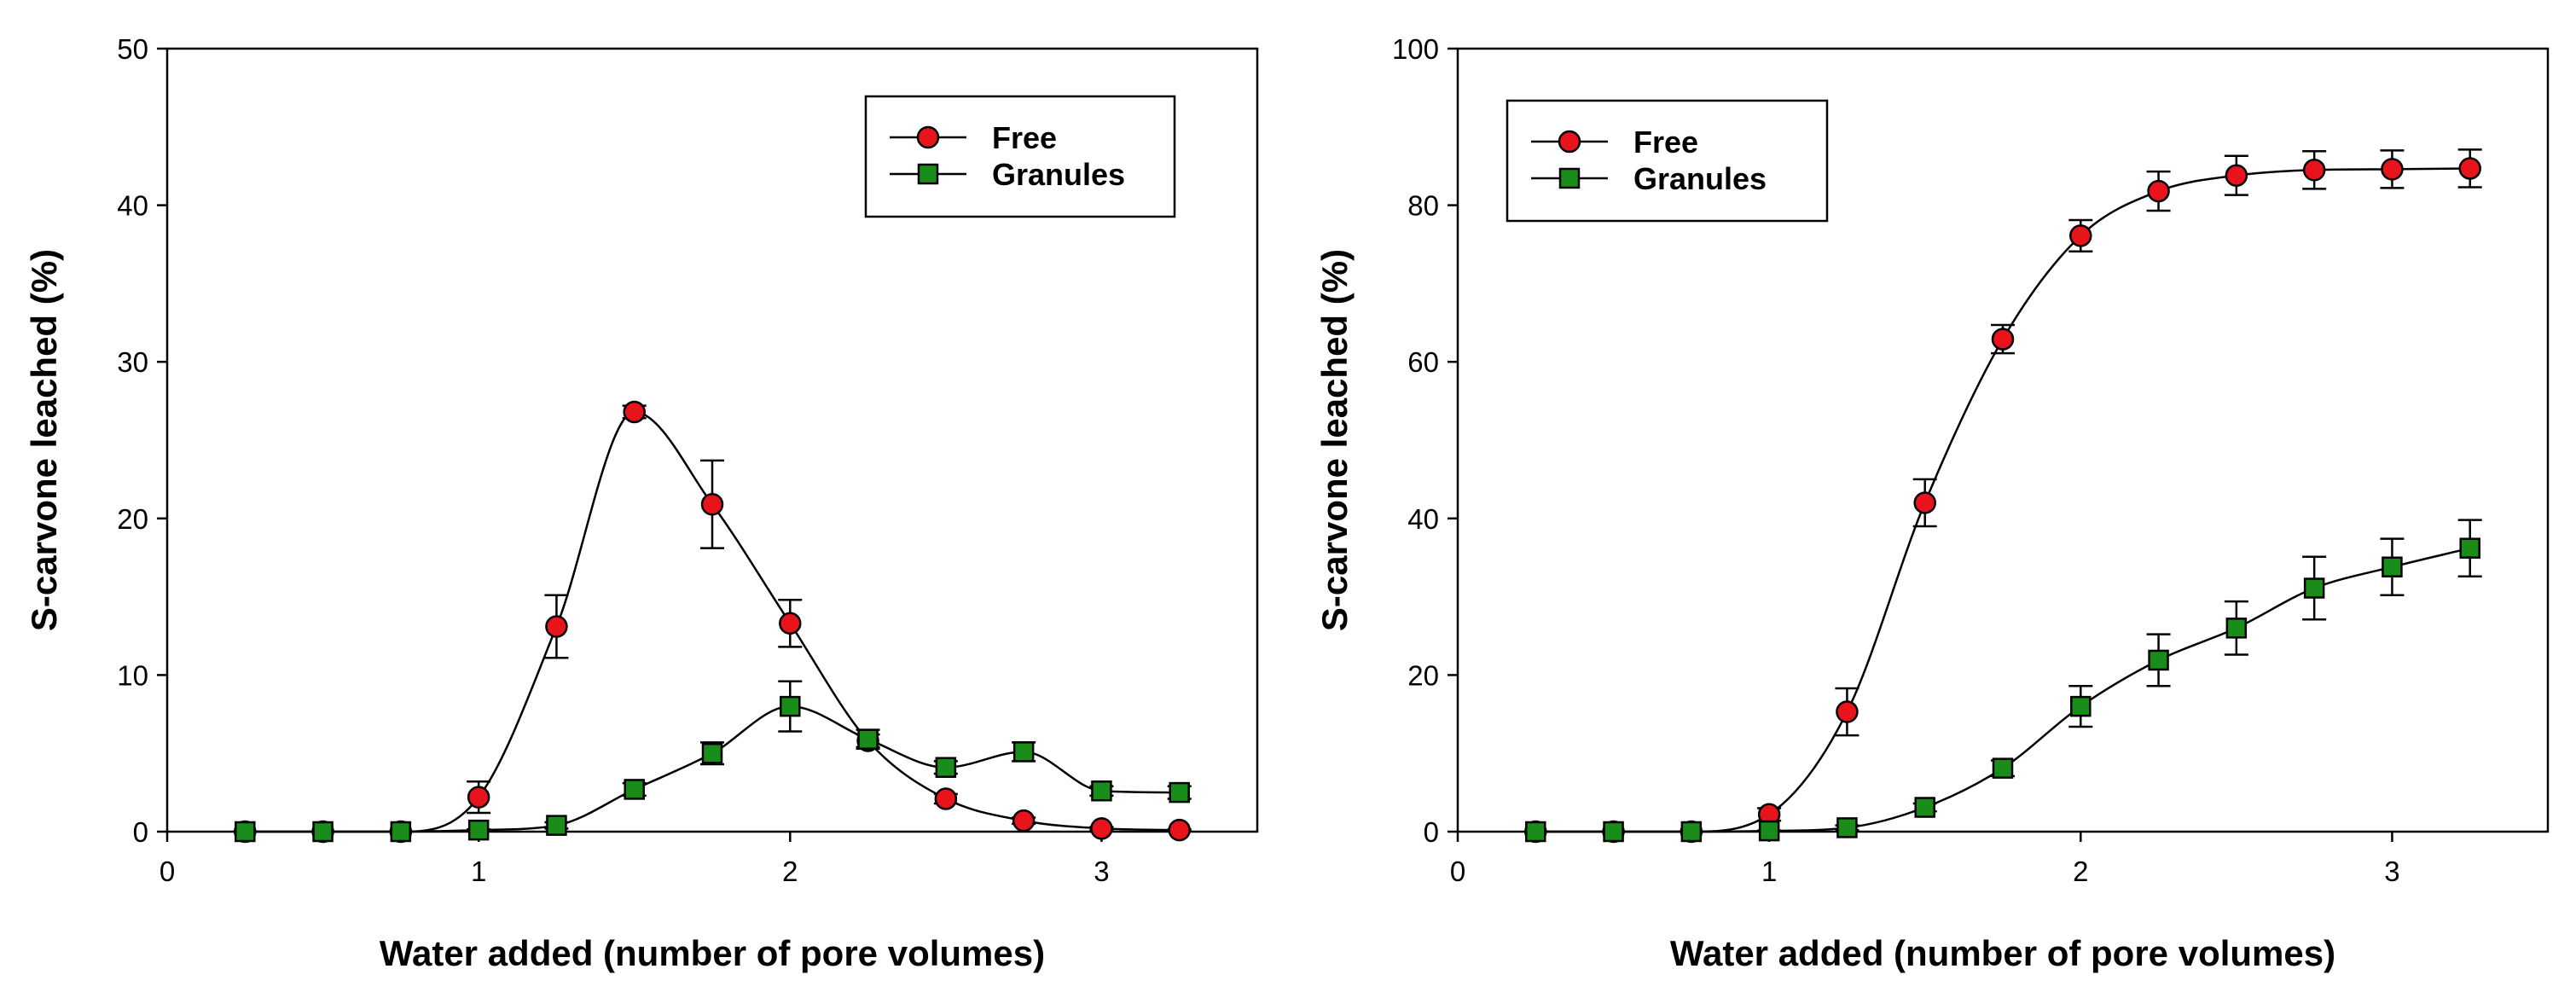 The height and width of the screenshot is (992, 2576). Describe the element at coordinates (132, 675) in the screenshot. I see `y-tick-label: 10` at that location.